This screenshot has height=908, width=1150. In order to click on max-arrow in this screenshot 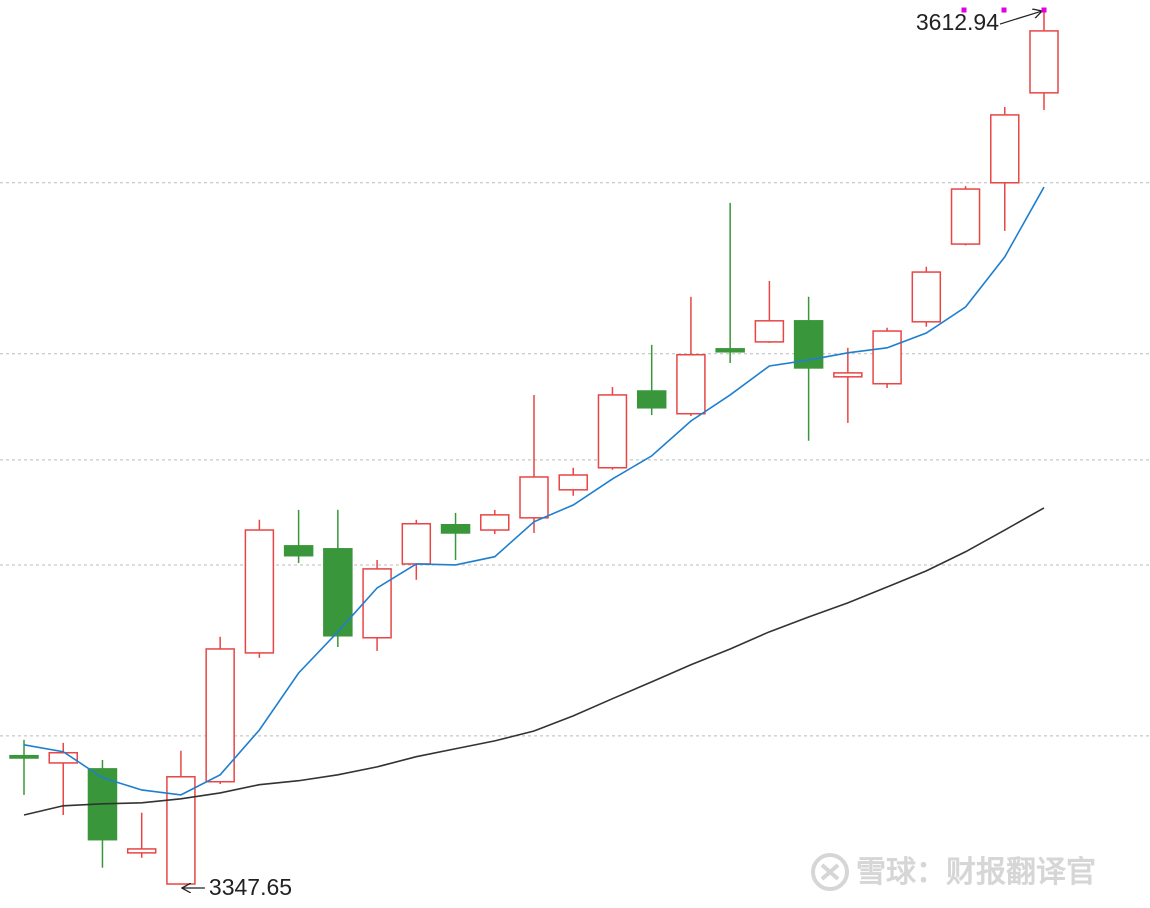, I will do `click(1020, 18)`.